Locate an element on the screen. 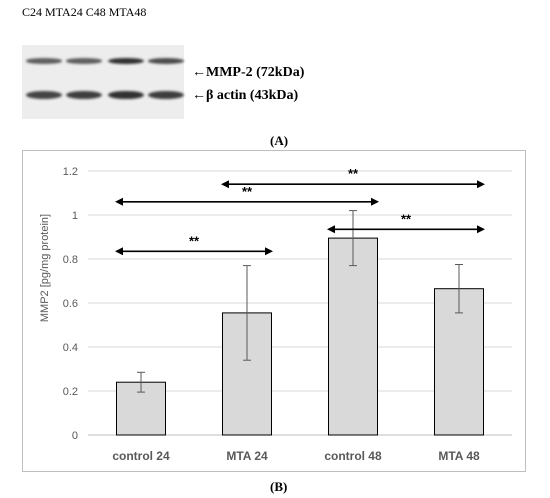 This screenshot has height=498, width=550. x-category-label: MTA 48 is located at coordinates (459, 456).